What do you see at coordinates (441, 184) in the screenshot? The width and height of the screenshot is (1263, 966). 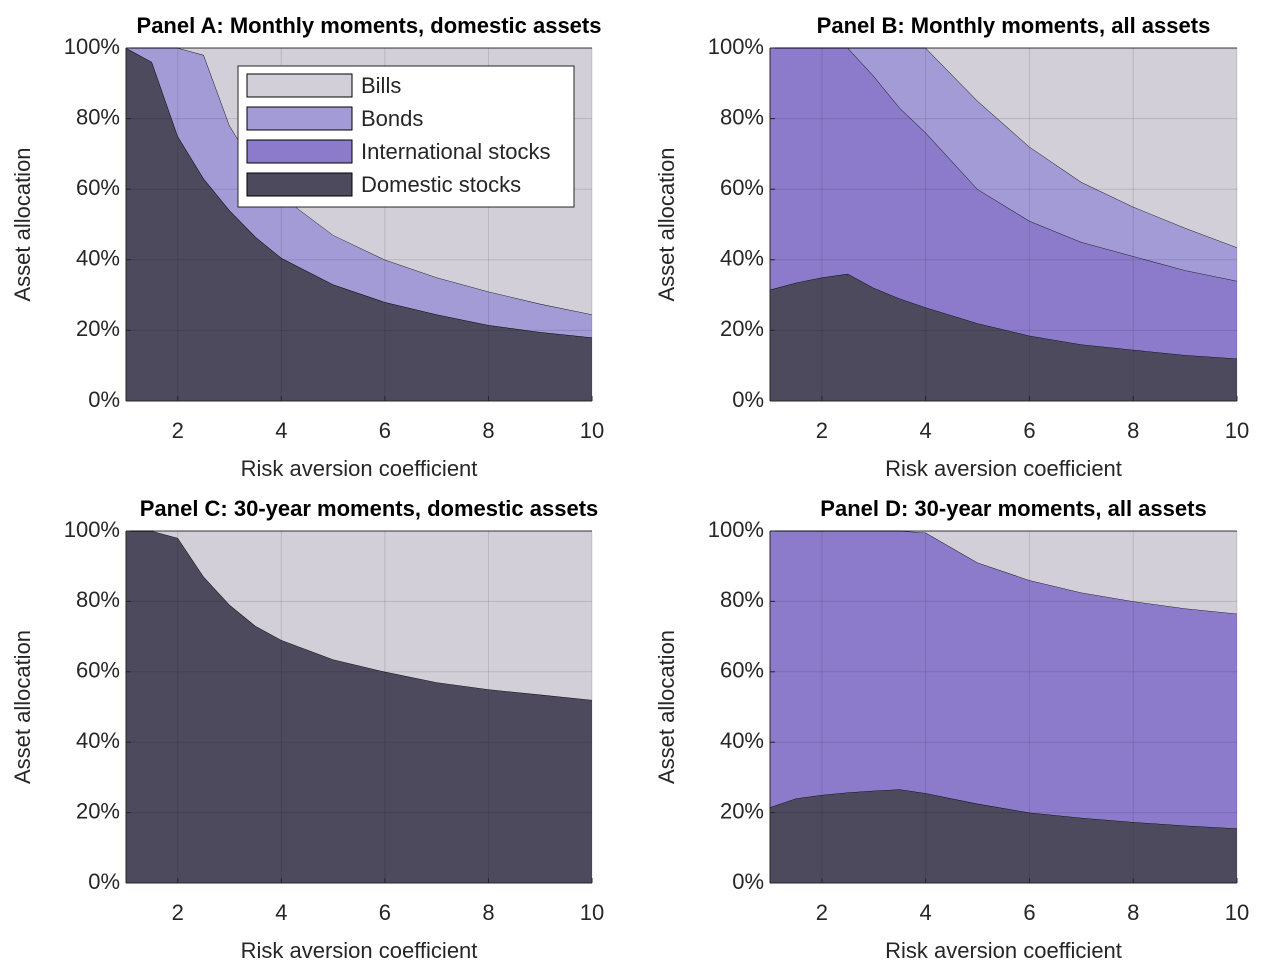 I see `legend-label: Domestic stocks` at bounding box center [441, 184].